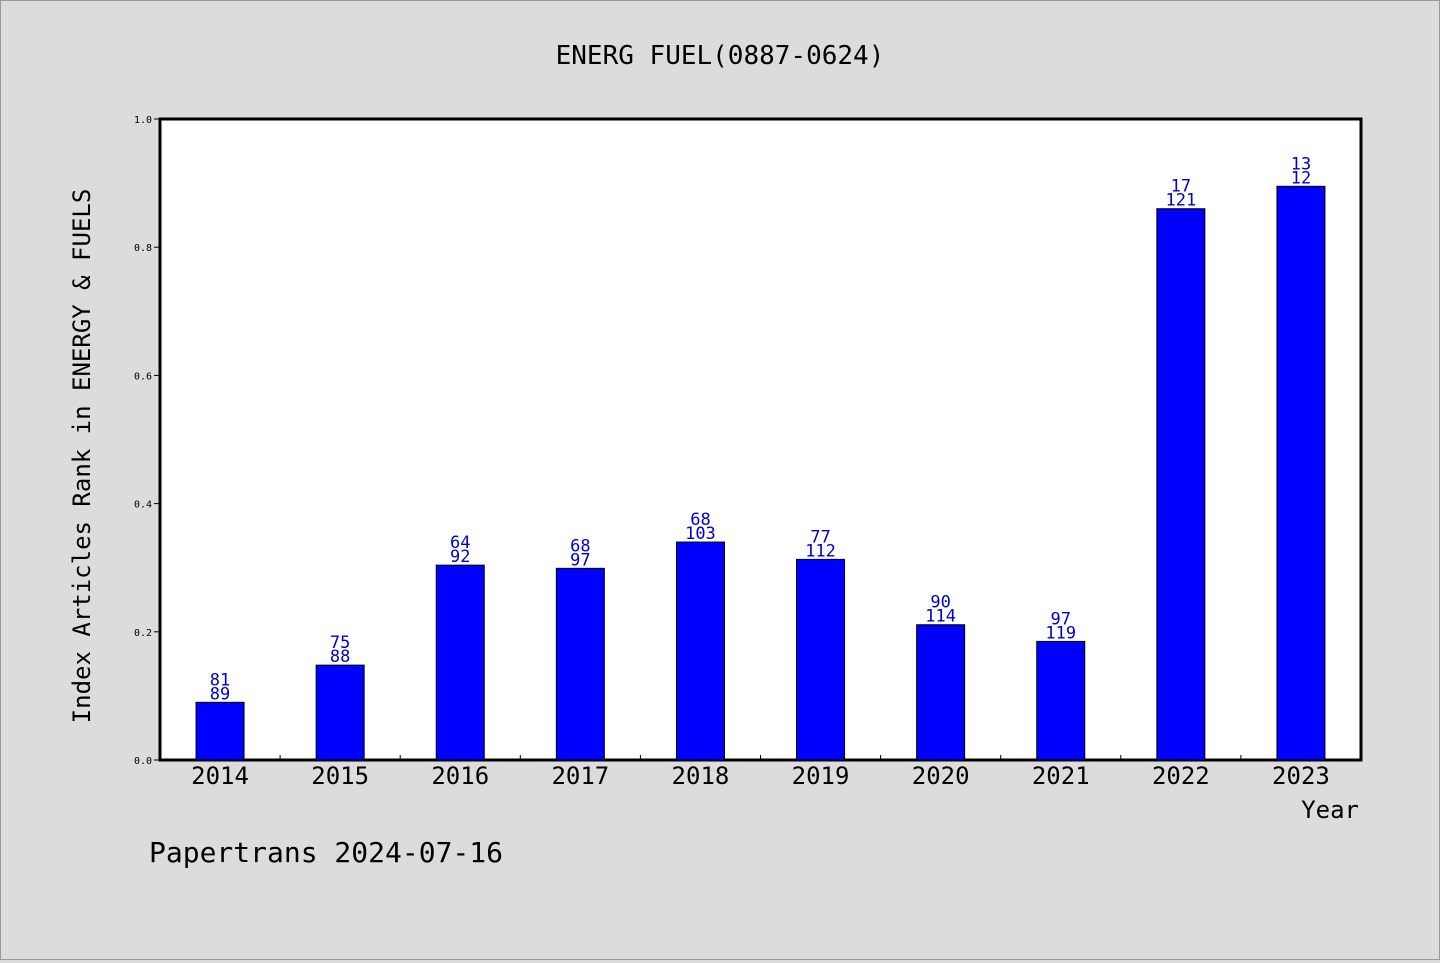  What do you see at coordinates (700, 534) in the screenshot?
I see `data-label-bottom: 103` at bounding box center [700, 534].